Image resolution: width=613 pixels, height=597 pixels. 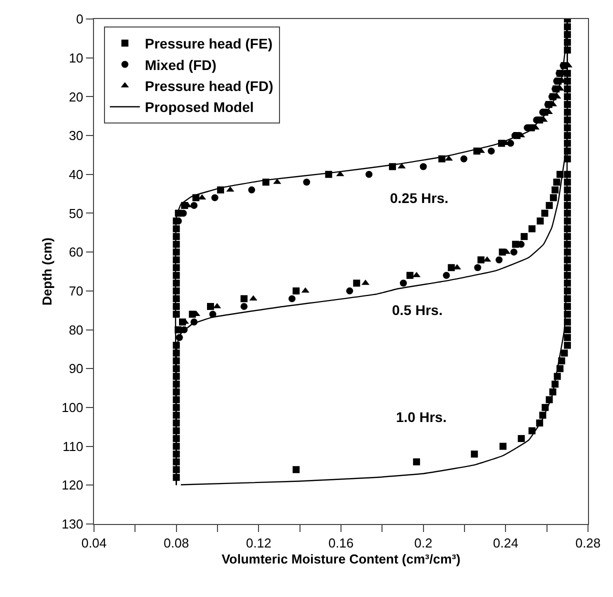 What do you see at coordinates (73, 485) in the screenshot?
I see `y-tick-label: 120` at bounding box center [73, 485].